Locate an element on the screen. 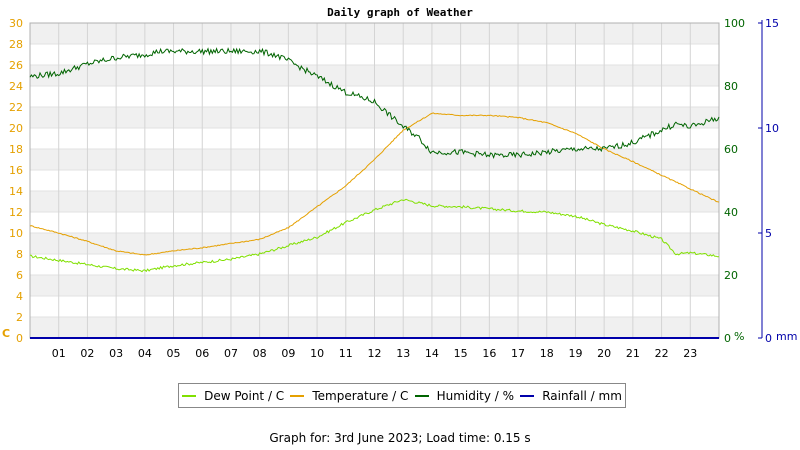  y-tick-label-humidity: 100 is located at coordinates (734, 23).